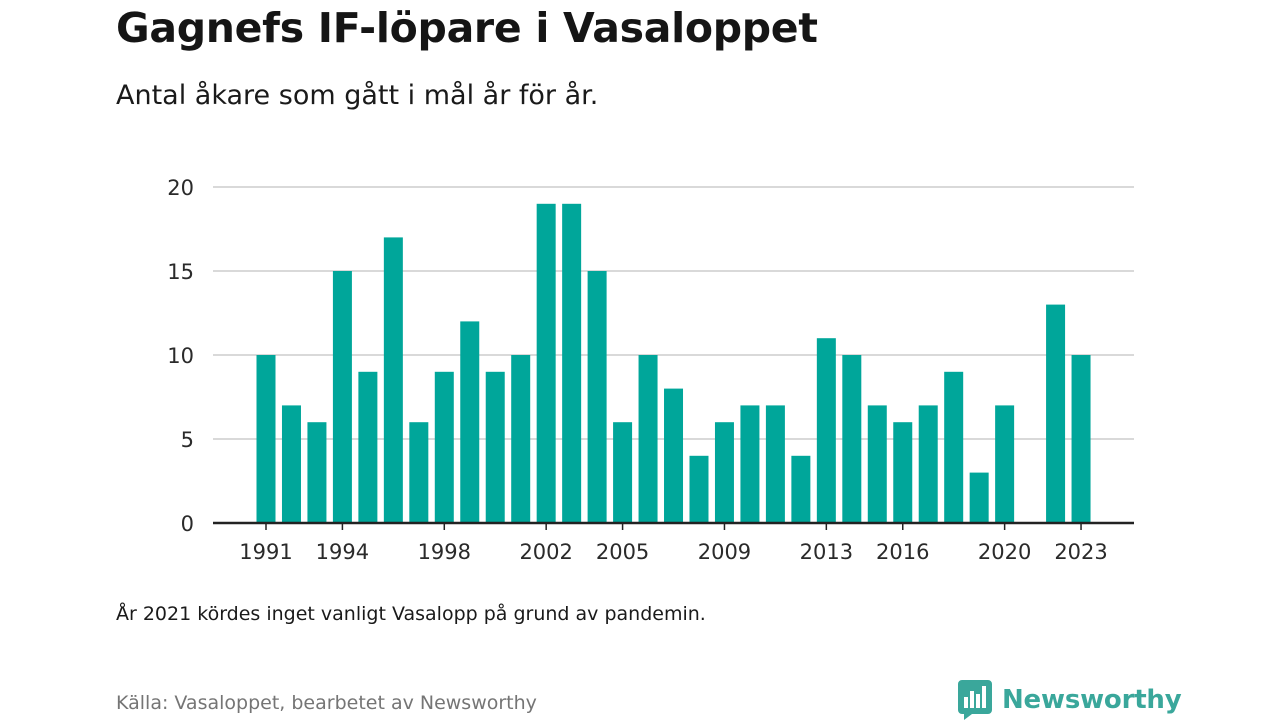 Image resolution: width=1280 pixels, height=720 pixels. What do you see at coordinates (1004, 552) in the screenshot?
I see `x-tick-label: 2020` at bounding box center [1004, 552].